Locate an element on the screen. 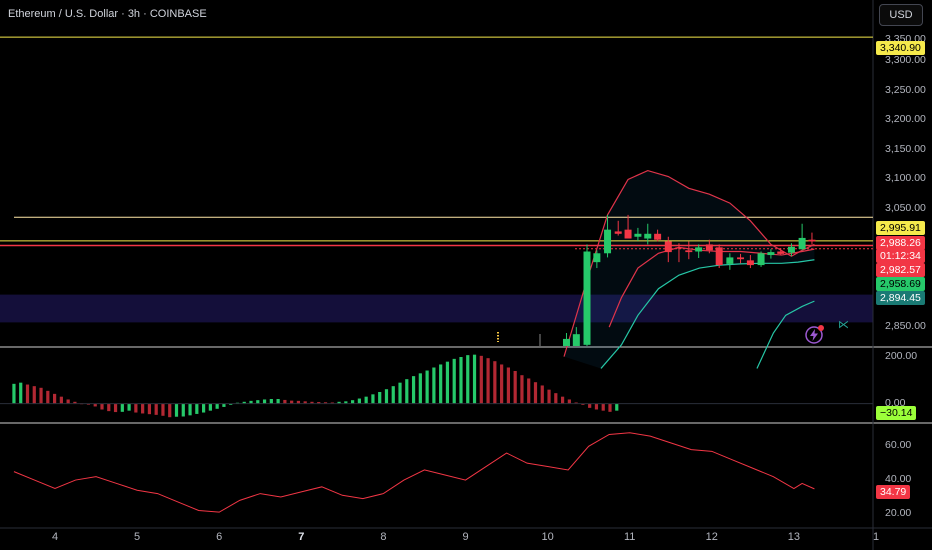  price-axis-label: 3,150.00 is located at coordinates (905, 148).